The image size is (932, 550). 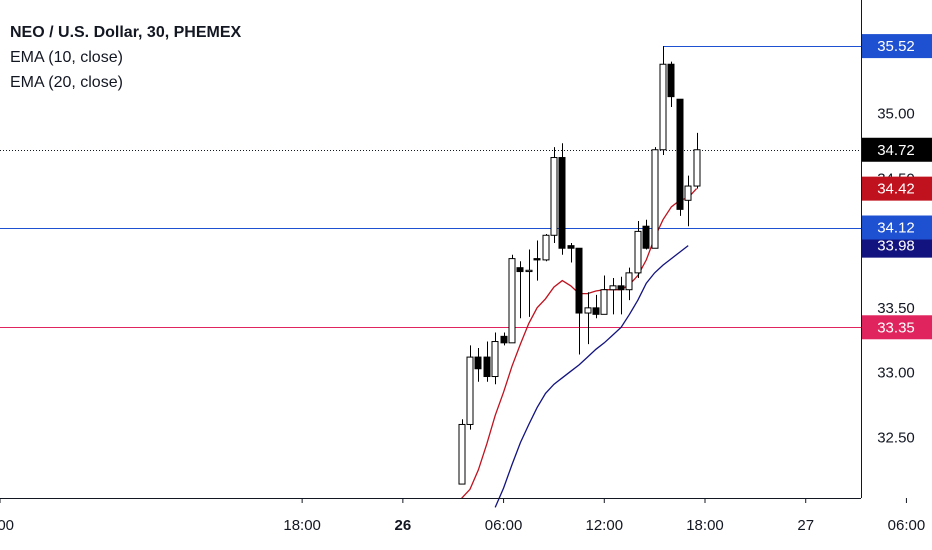 I want to click on last-price-label-bg, so click(x=897, y=149).